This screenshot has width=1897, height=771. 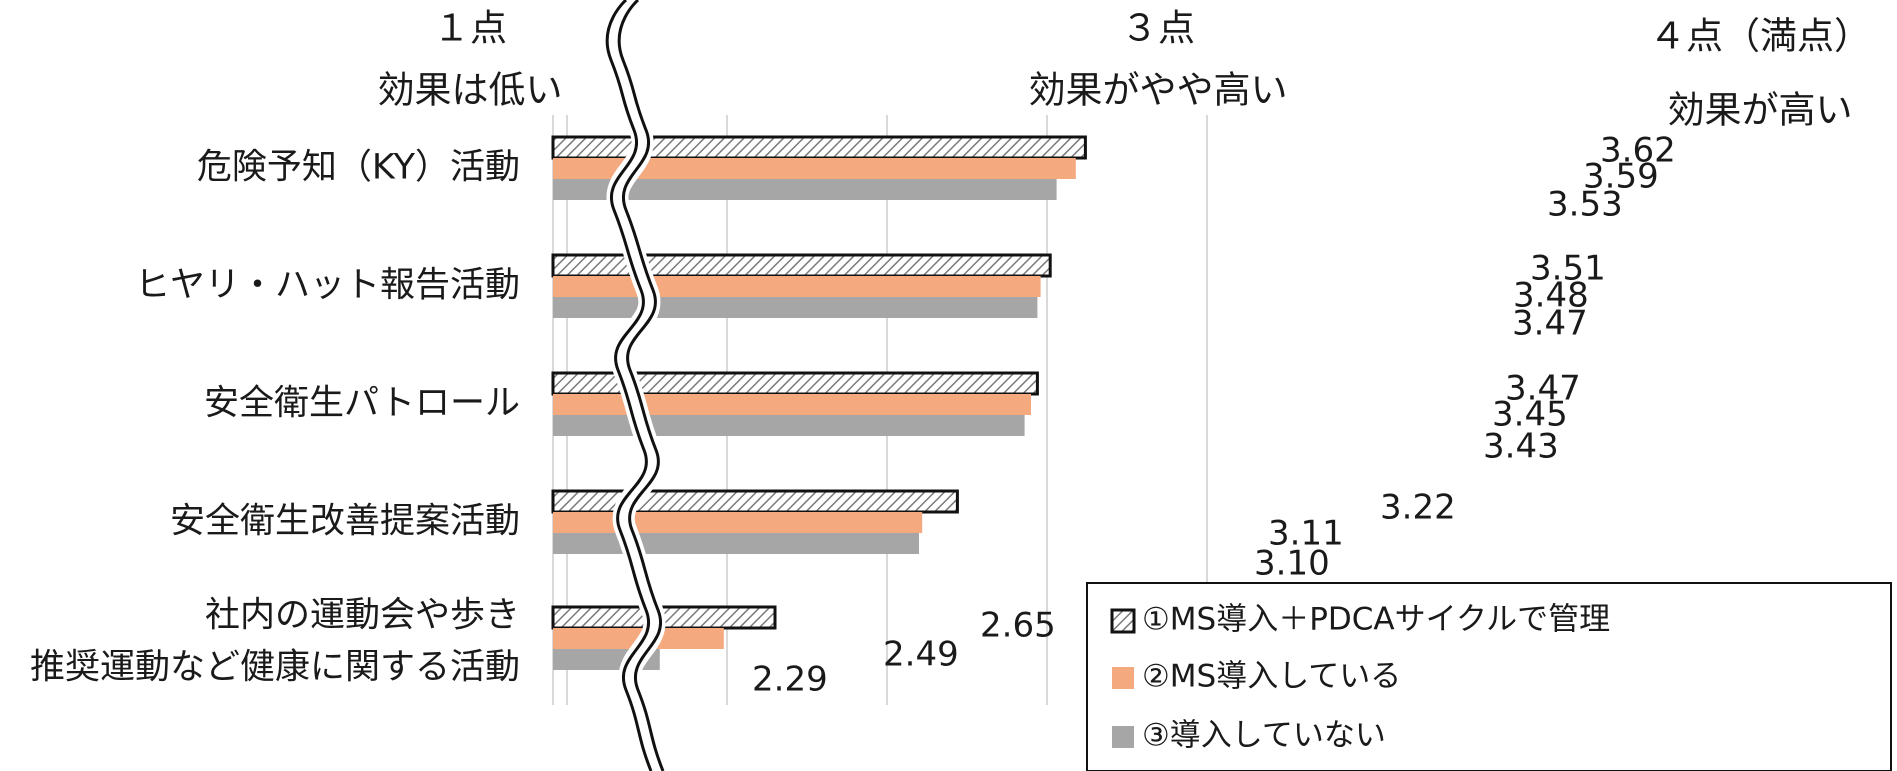 What do you see at coordinates (1271, 677) in the screenshot?
I see `legend-label: ②MS導入している` at bounding box center [1271, 677].